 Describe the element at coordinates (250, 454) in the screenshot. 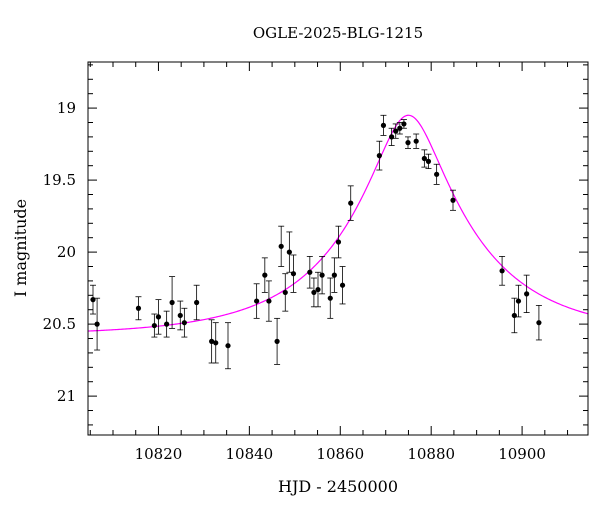

I see `x-tick-label: 10840` at that location.